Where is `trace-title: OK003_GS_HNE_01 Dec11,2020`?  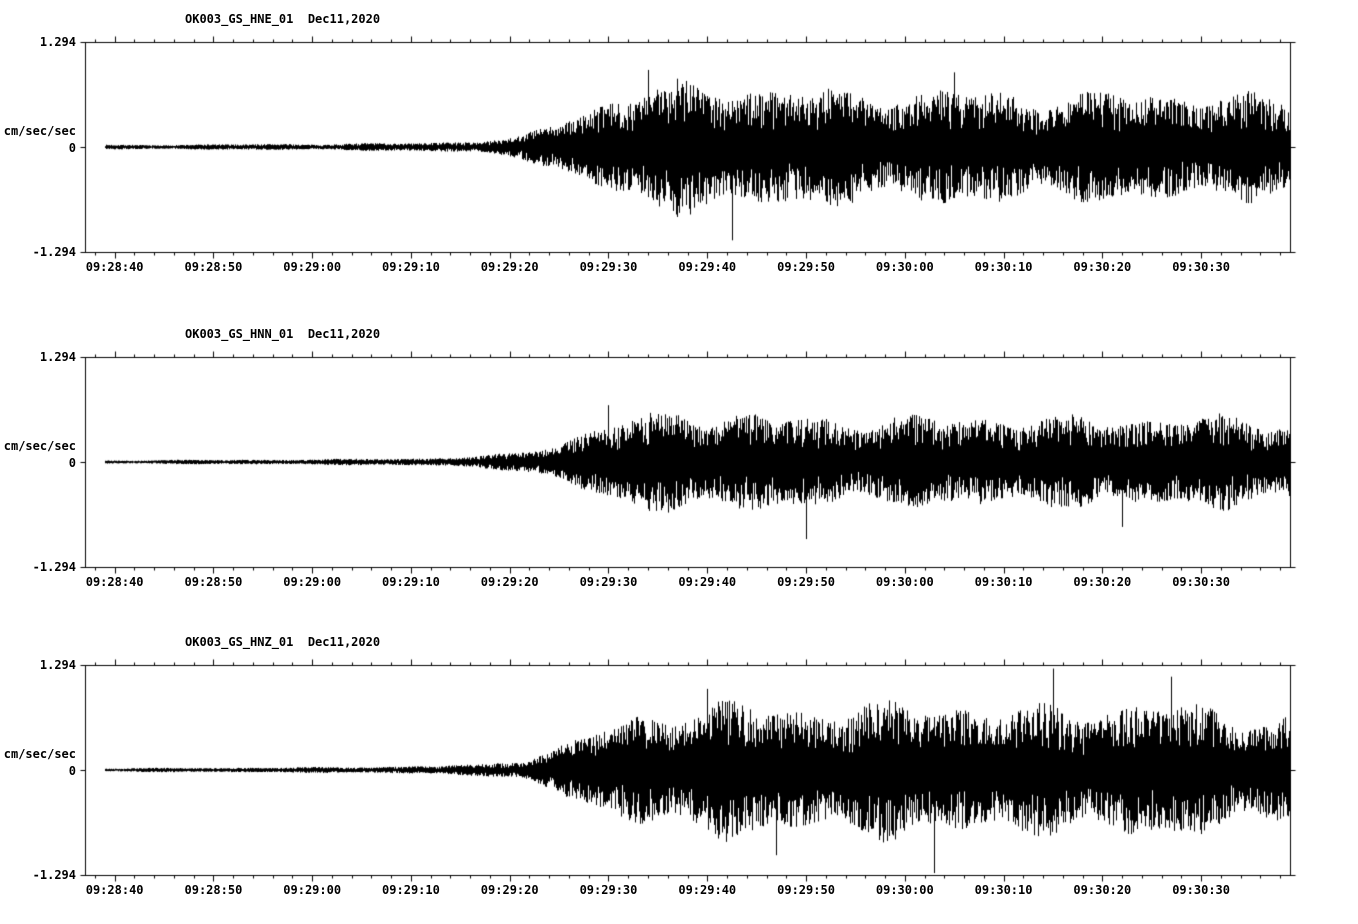
trace-title: OK003_GS_HNE_01 Dec11,2020 is located at coordinates (283, 19).